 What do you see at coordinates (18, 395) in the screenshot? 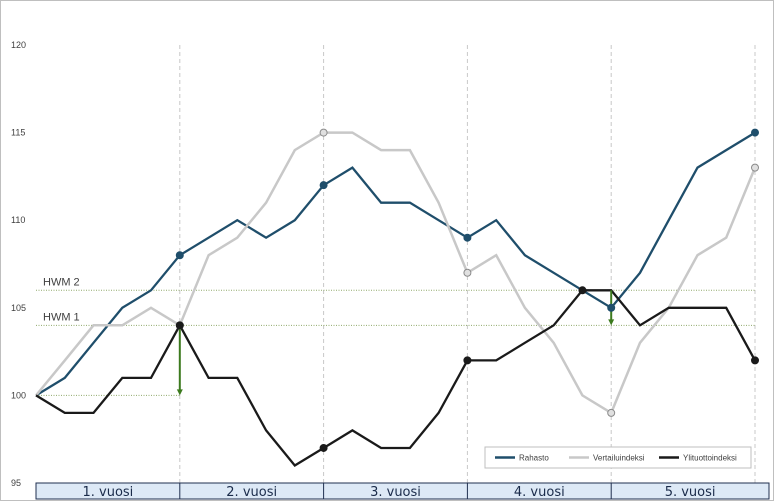
I see `y-tick-label: 100` at bounding box center [18, 395].